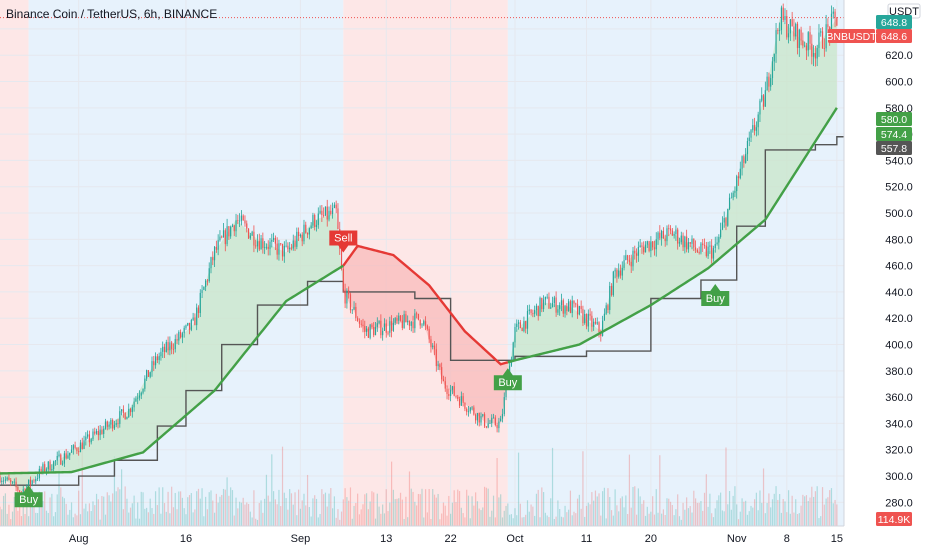 This screenshot has height=550, width=932. I want to click on time-tick-label: 13, so click(386, 539).